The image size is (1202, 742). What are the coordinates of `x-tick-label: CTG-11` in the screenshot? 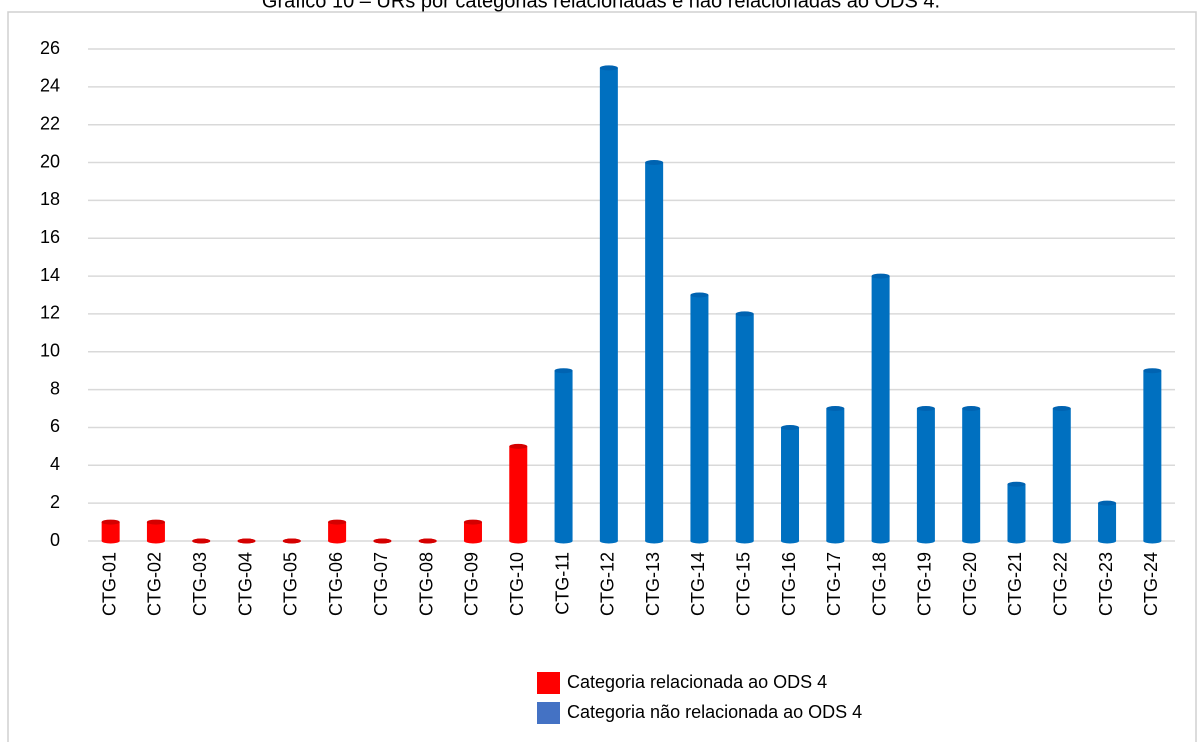 It's located at (562, 583).